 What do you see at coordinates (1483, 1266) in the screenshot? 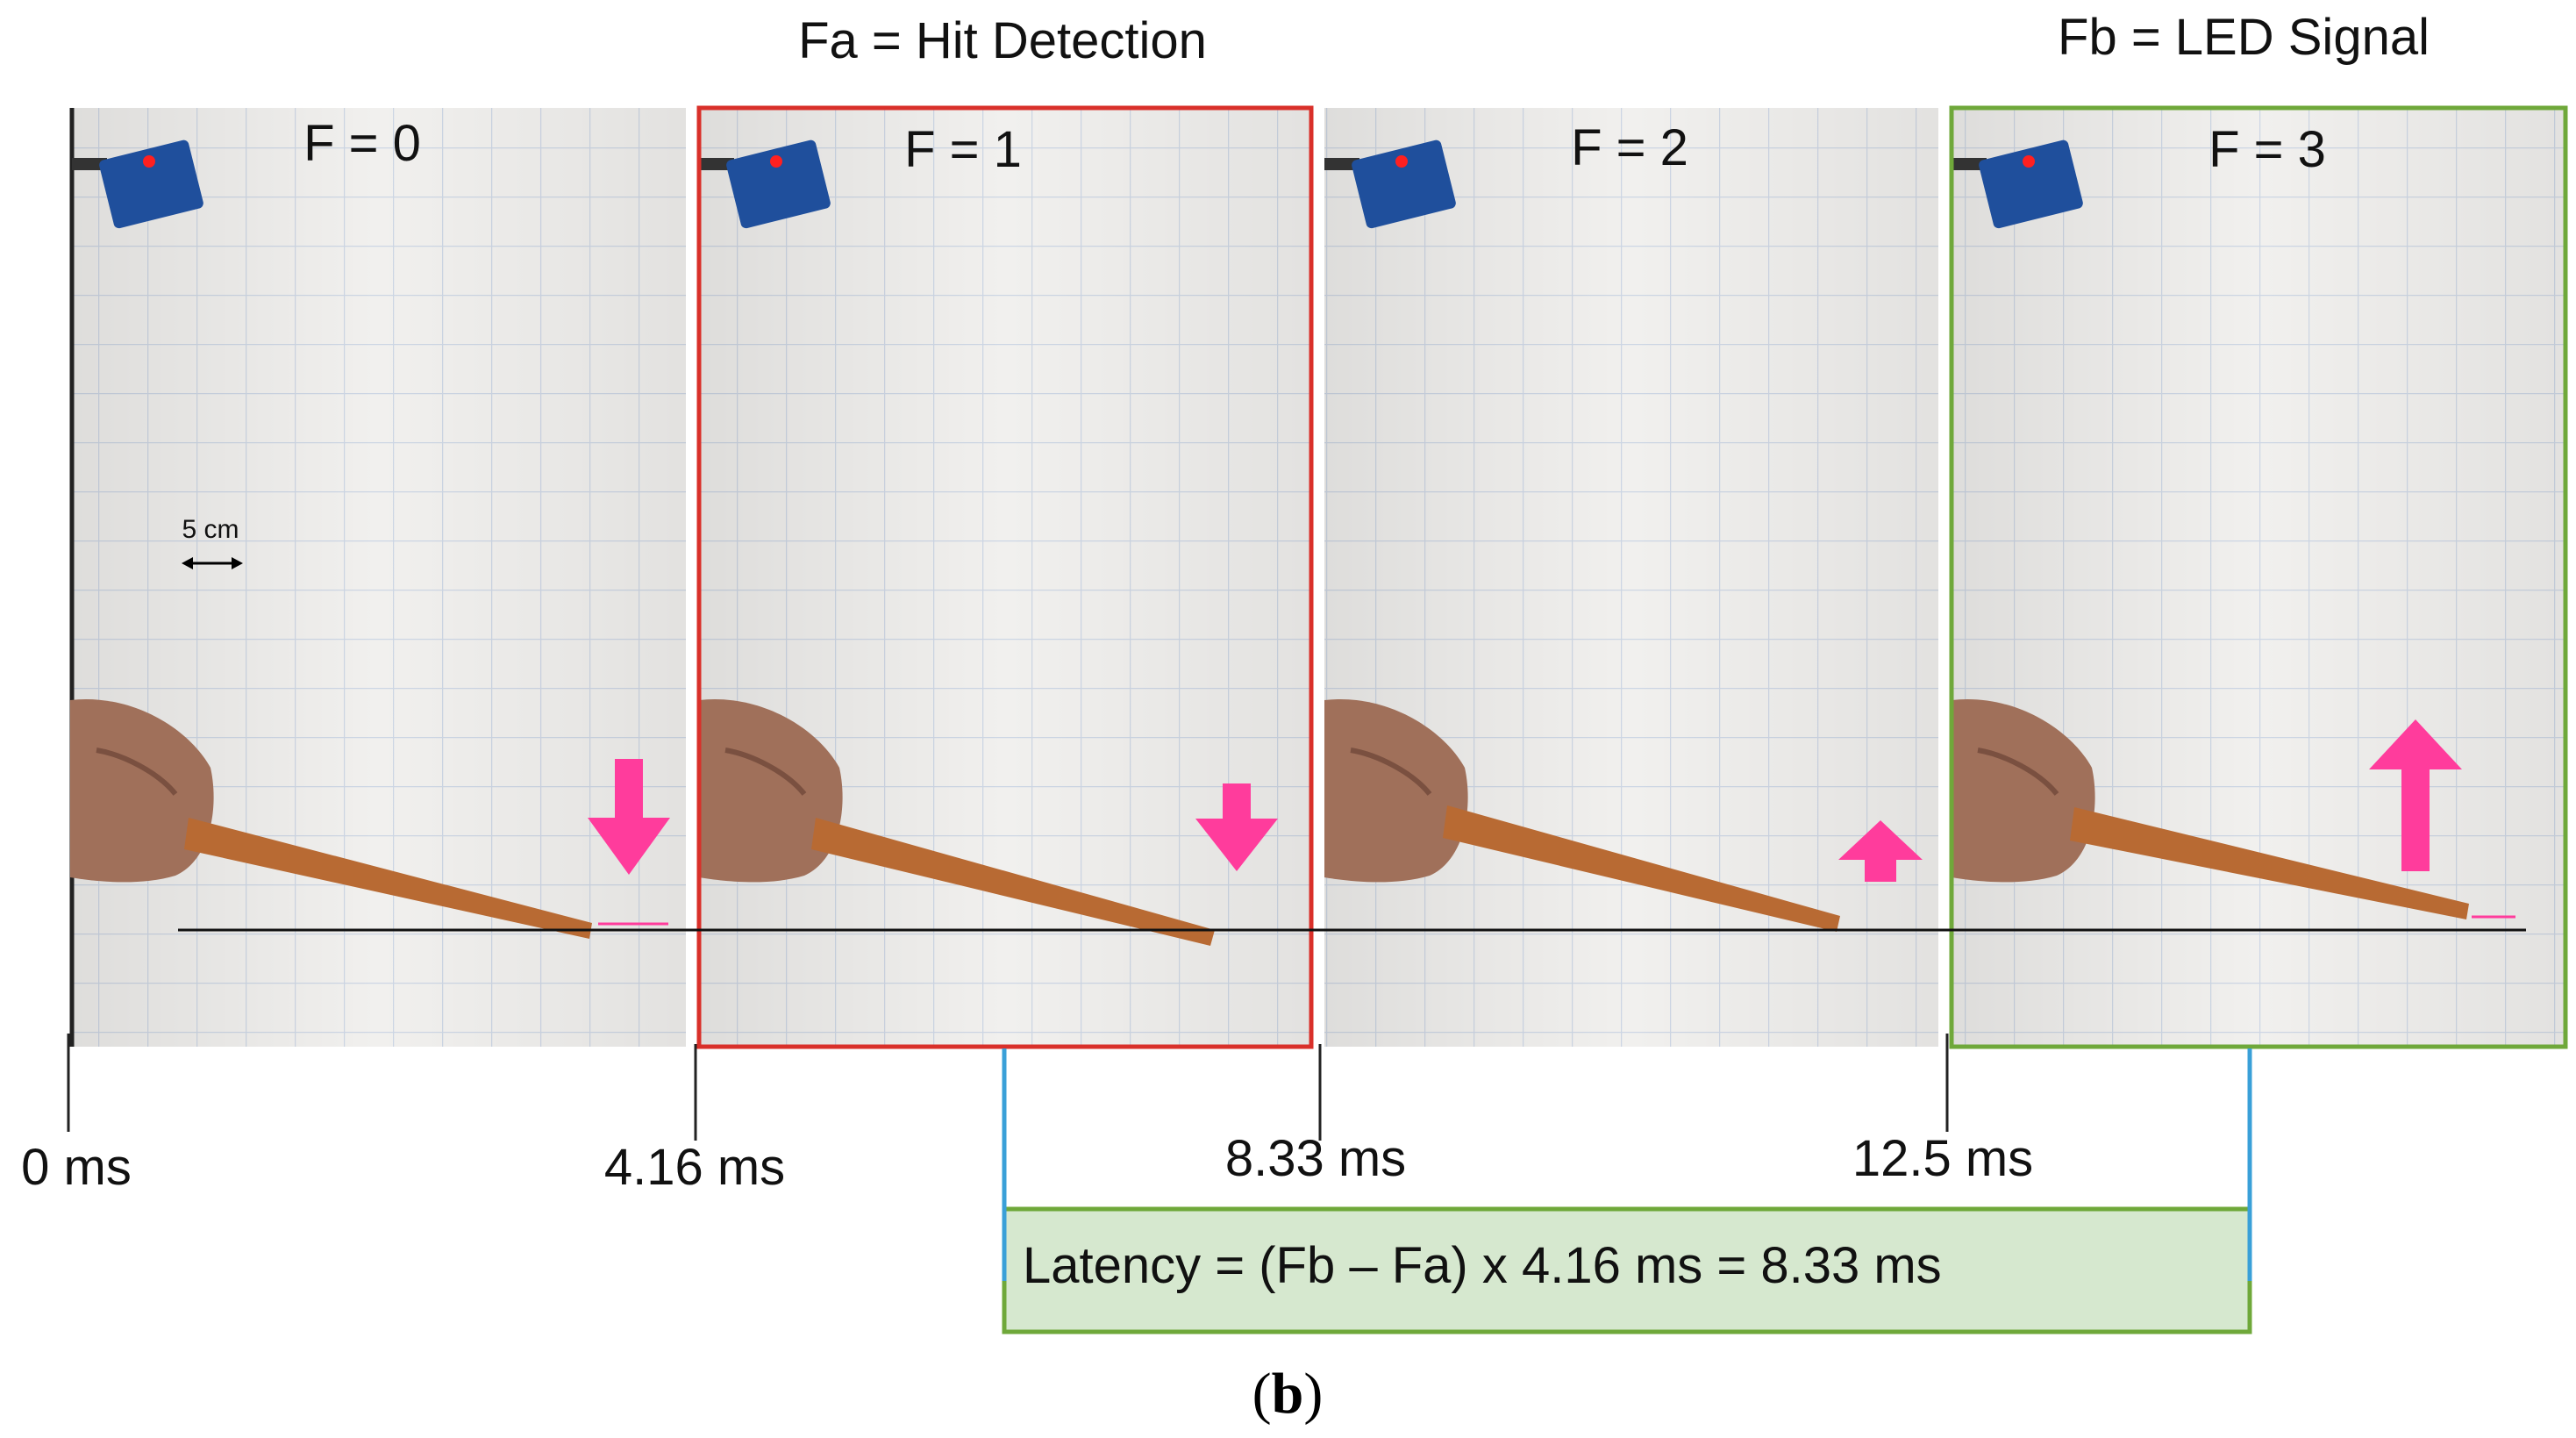
I see `latency-formula: Latency = (Fb – Fa) x 4.16 ms = 8.33 ms` at bounding box center [1483, 1266].